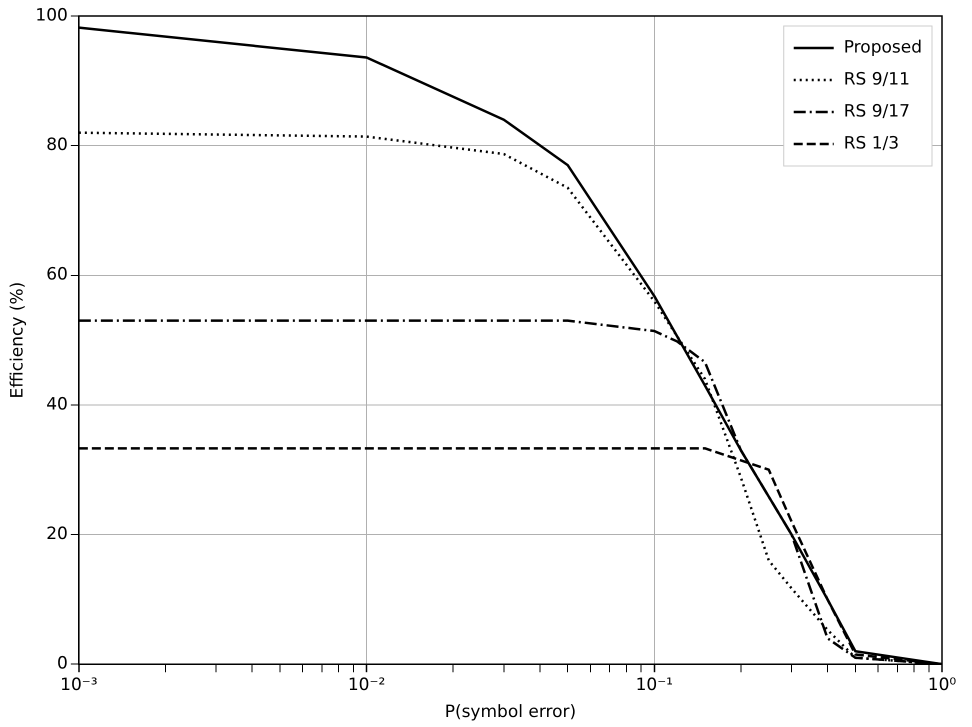 This screenshot has height=727, width=972. I want to click on y-tick-label: 60, so click(57, 274).